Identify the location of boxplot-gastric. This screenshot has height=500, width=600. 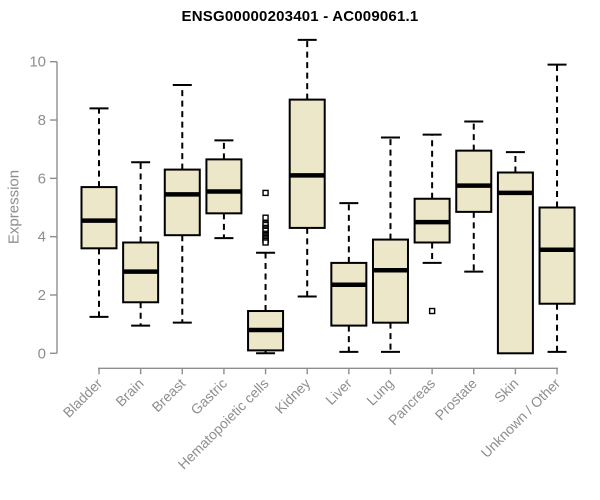
(224, 189).